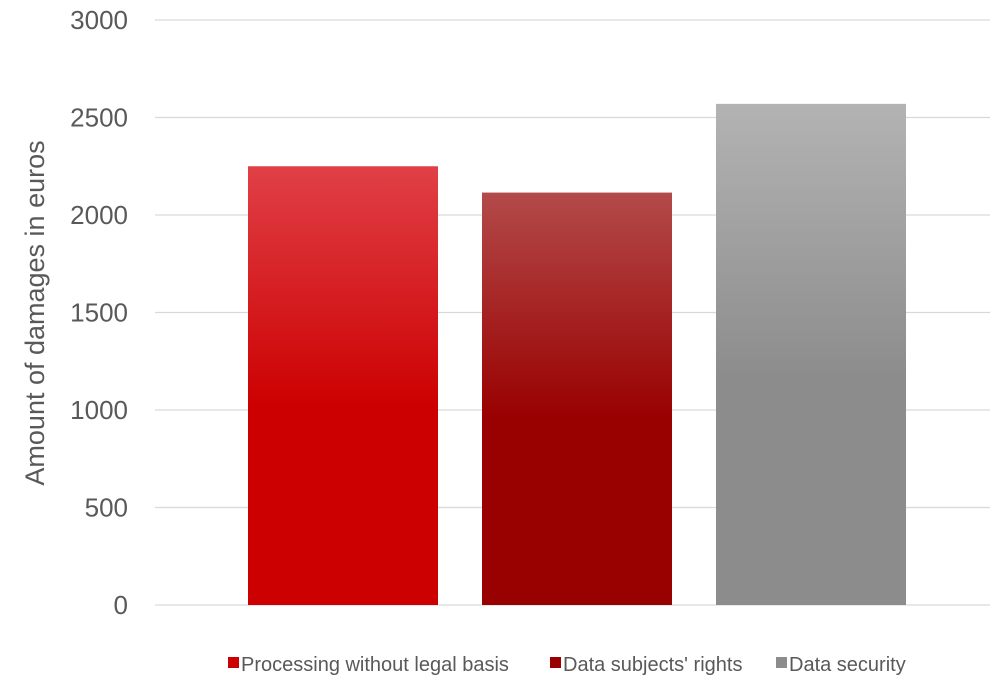  I want to click on y-tick-label: 2500, so click(99, 118).